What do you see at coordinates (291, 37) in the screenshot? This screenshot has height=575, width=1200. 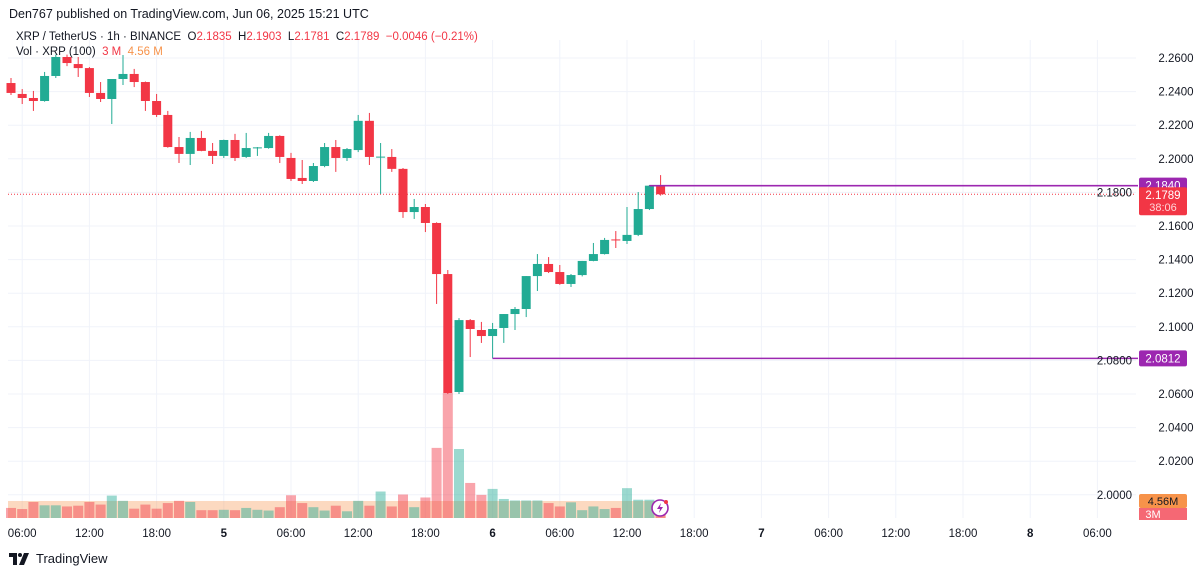 I see `low-label: L` at bounding box center [291, 37].